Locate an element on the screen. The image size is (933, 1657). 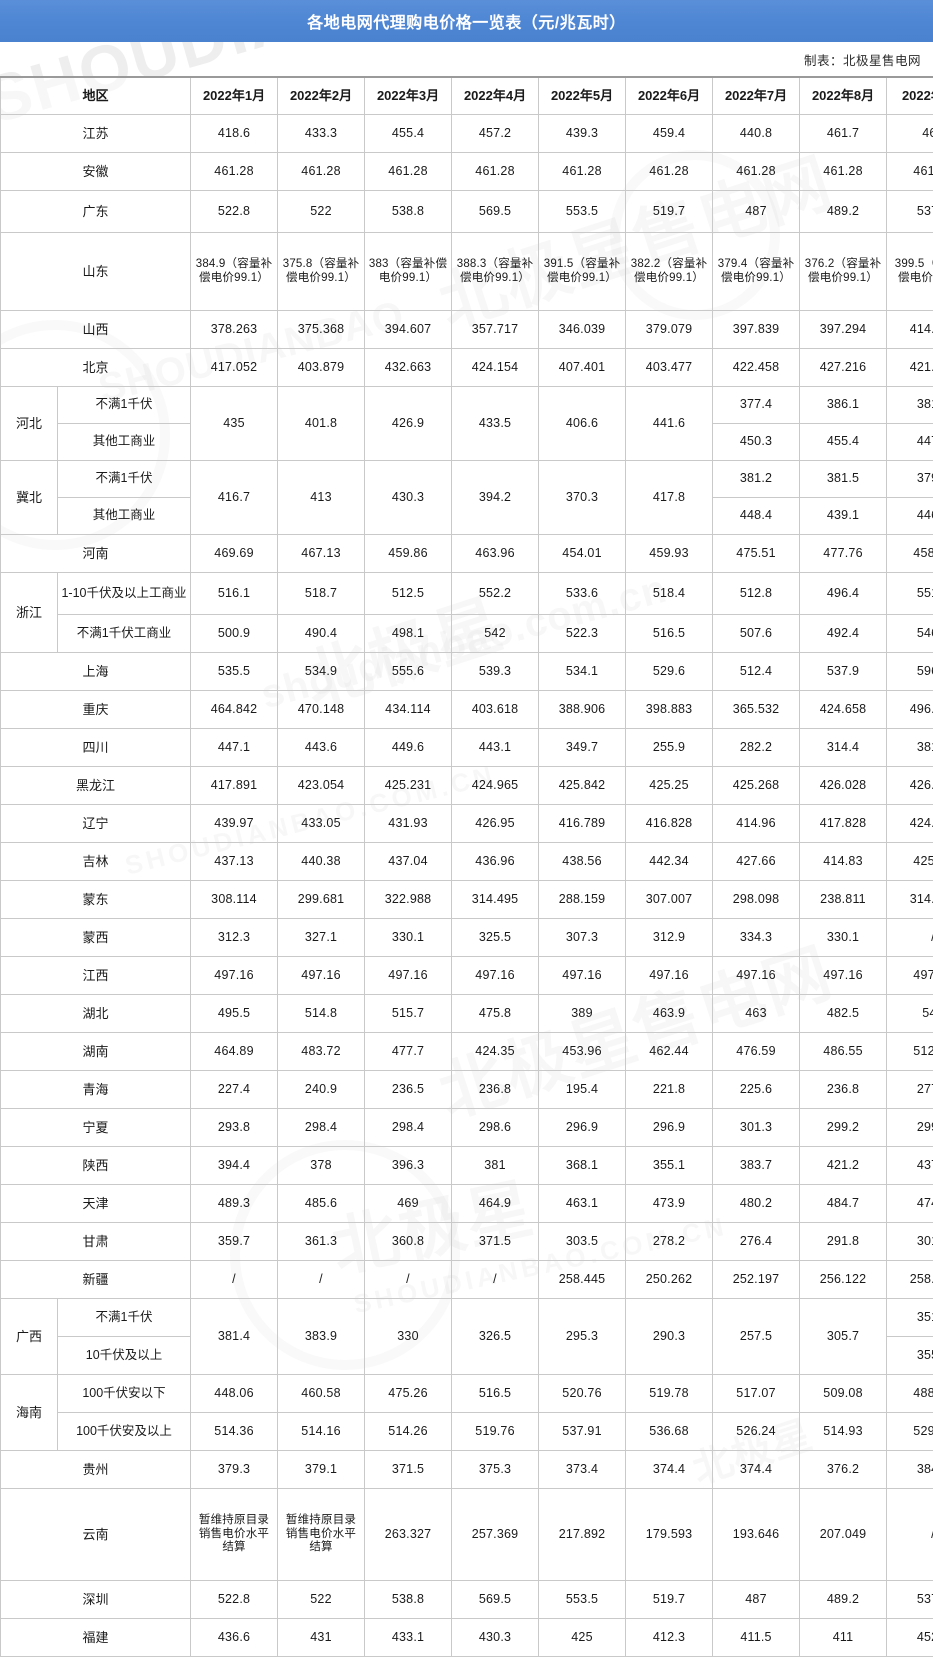
price-cell: 250.262 is located at coordinates (669, 1280).